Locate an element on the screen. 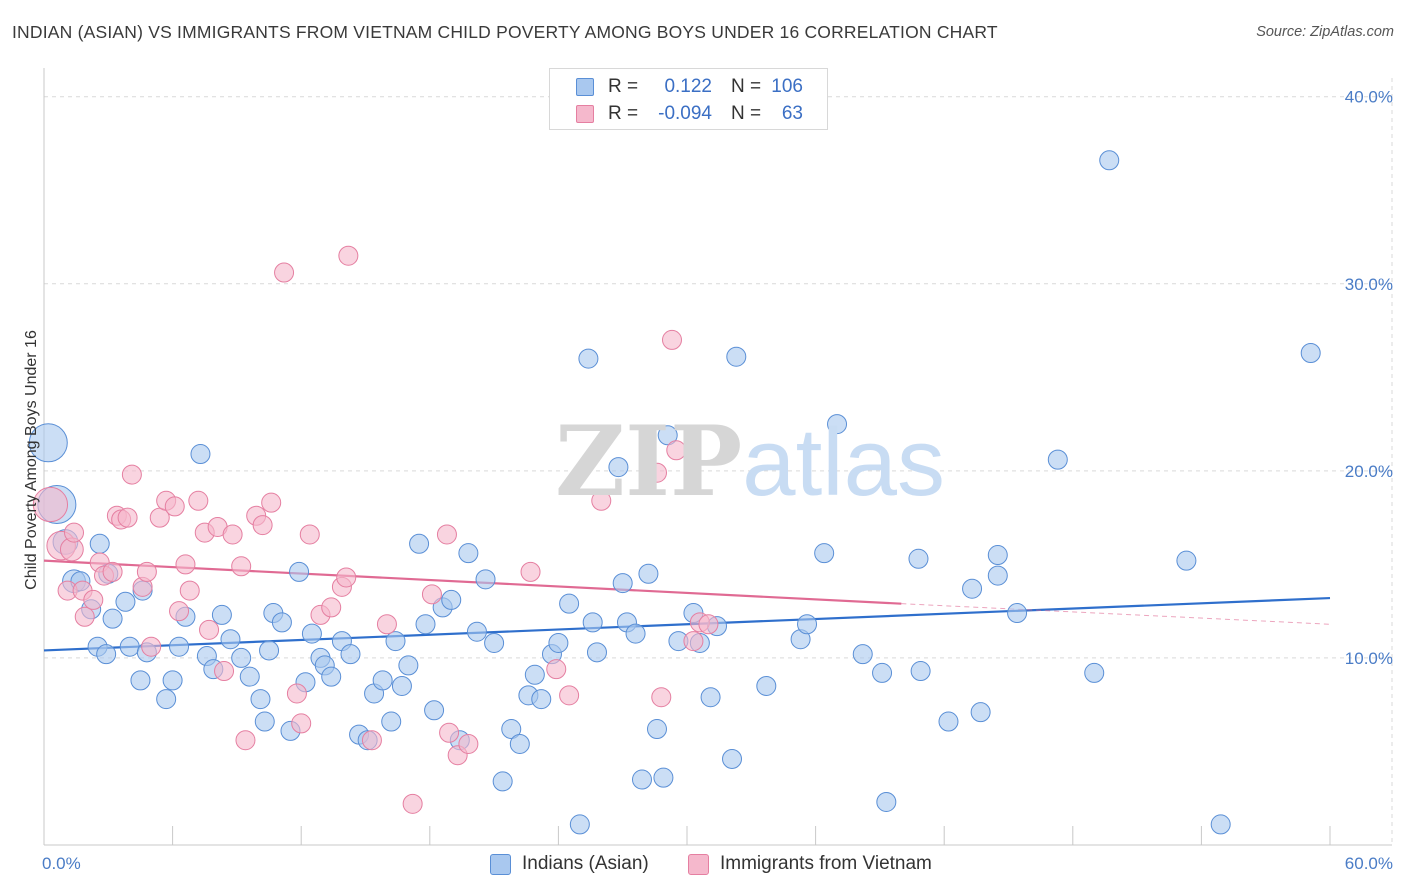 This screenshot has height=892, width=1406. x-tick-label: 0.0% is located at coordinates (61, 863).